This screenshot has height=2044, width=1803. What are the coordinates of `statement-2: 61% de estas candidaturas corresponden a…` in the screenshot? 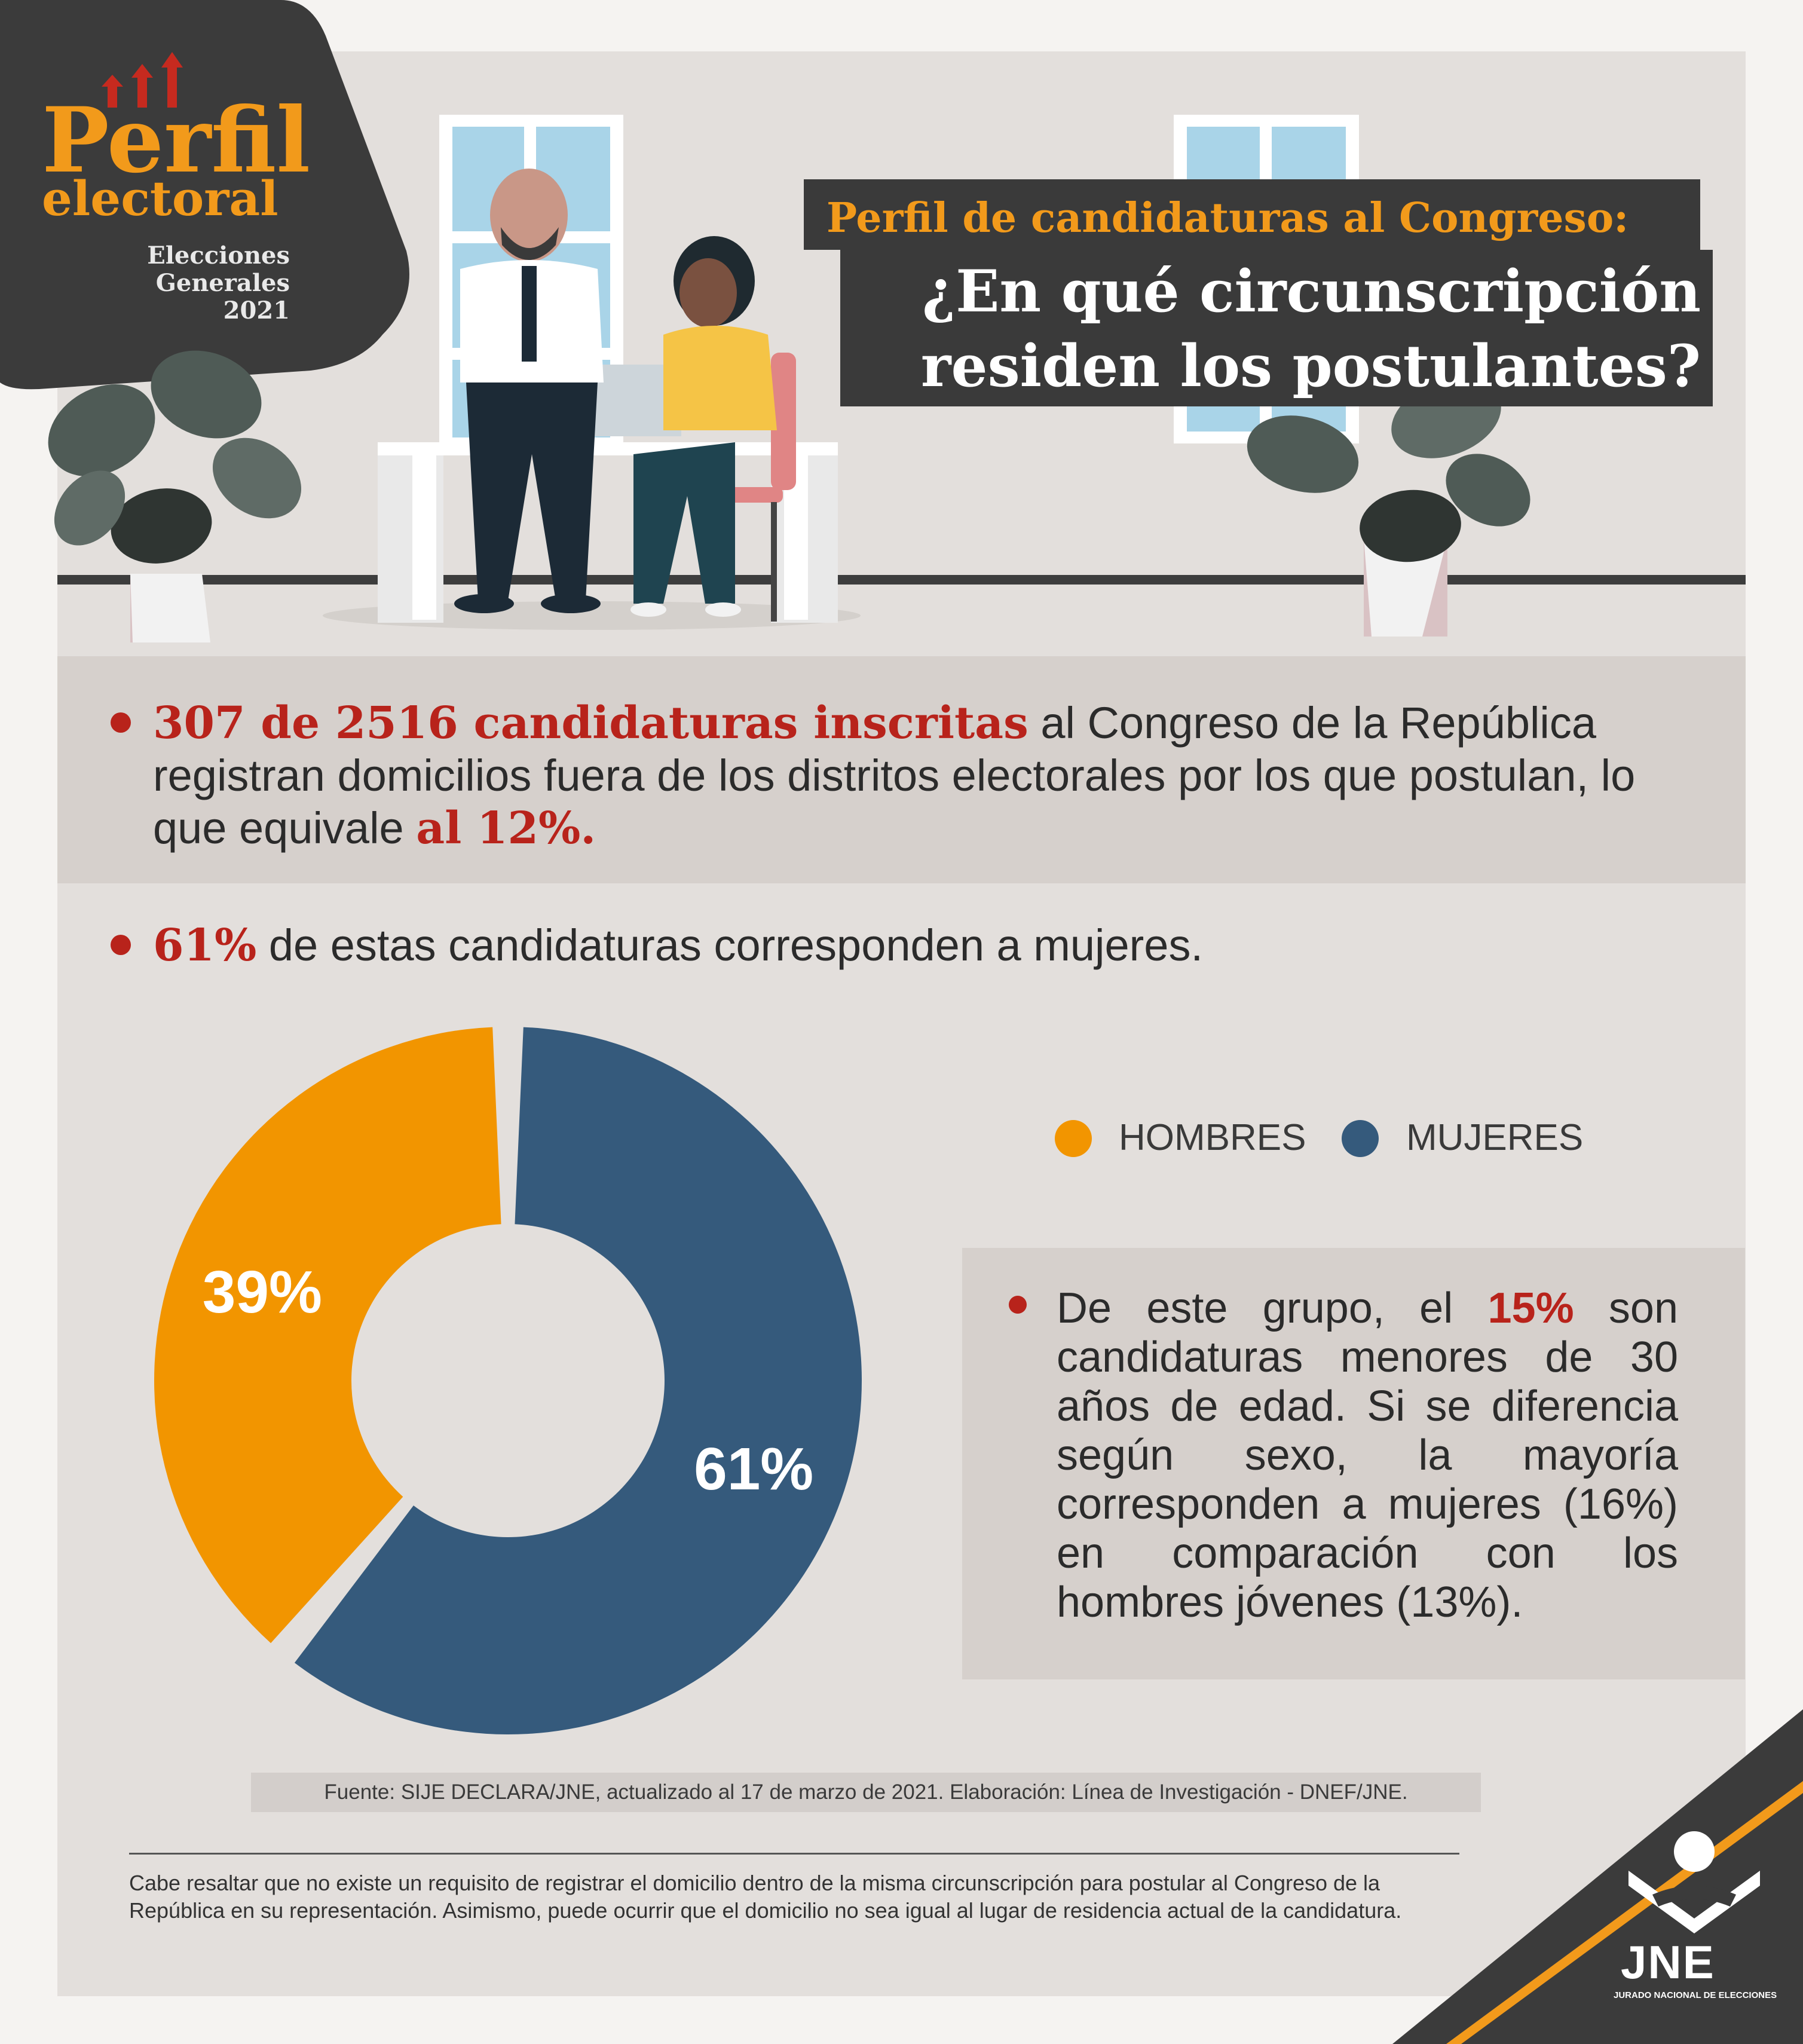 It's located at (900, 946).